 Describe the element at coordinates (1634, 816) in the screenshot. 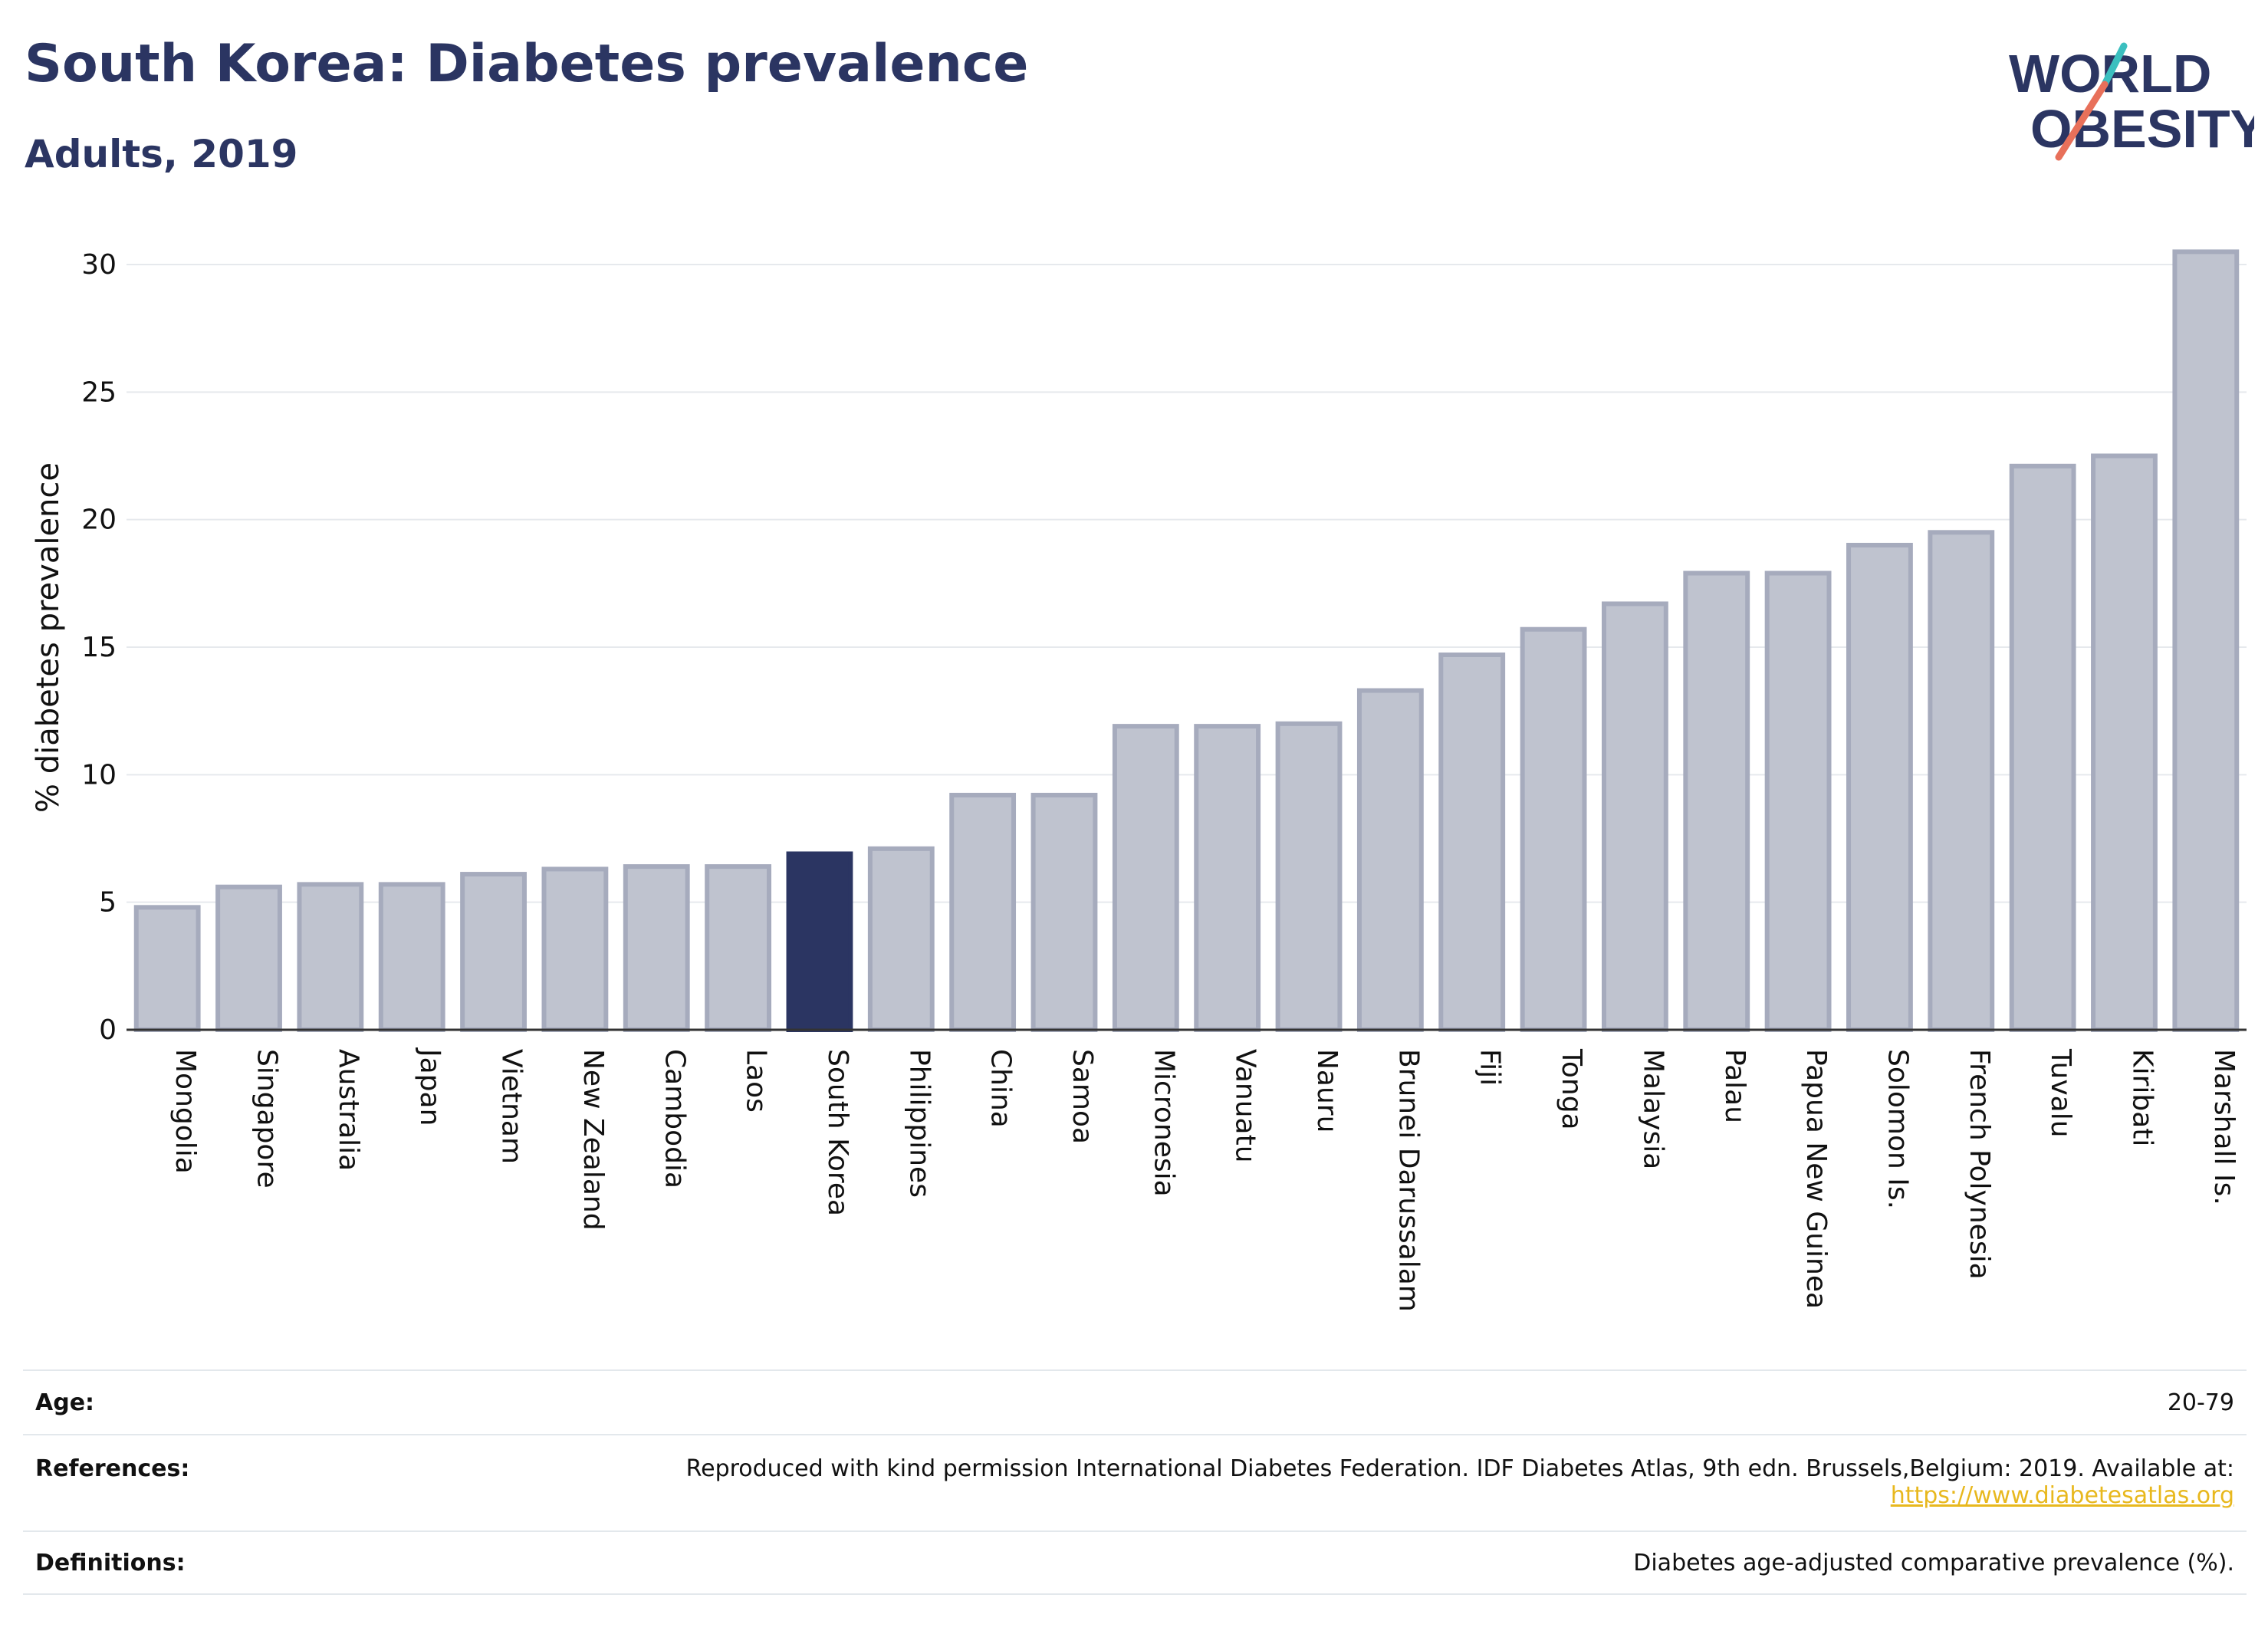

I see `bar-malaysia` at that location.